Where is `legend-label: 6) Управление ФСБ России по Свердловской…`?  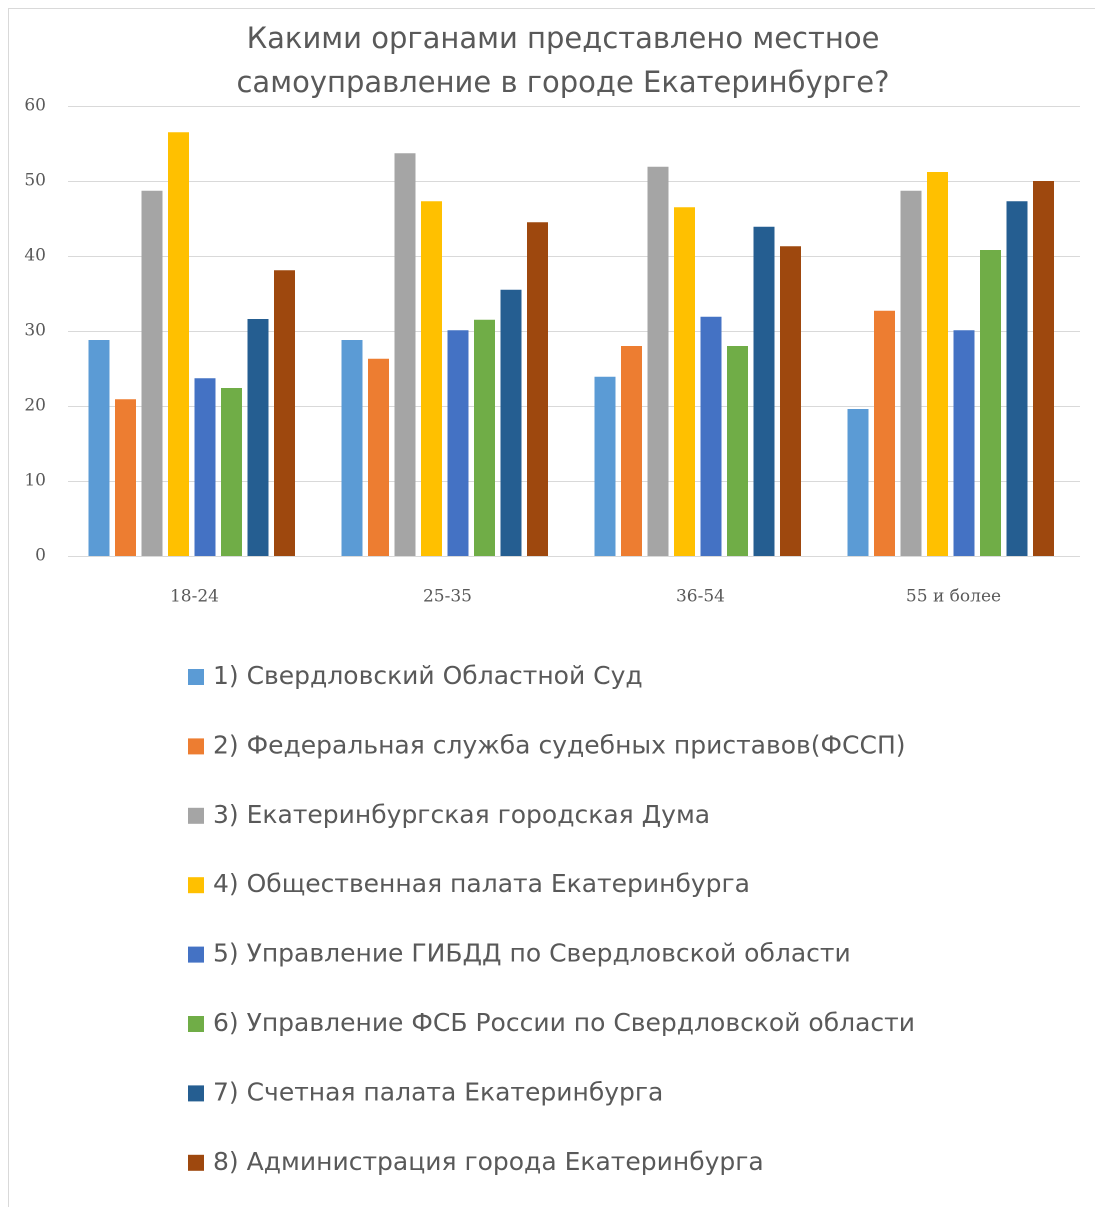 legend-label: 6) Управление ФСБ России по Свердловской… is located at coordinates (564, 1022).